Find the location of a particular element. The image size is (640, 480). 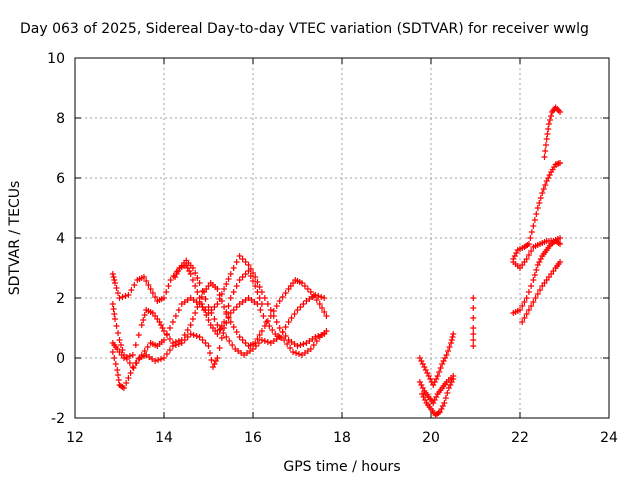

x-tick-label: 24 is located at coordinates (609, 438).